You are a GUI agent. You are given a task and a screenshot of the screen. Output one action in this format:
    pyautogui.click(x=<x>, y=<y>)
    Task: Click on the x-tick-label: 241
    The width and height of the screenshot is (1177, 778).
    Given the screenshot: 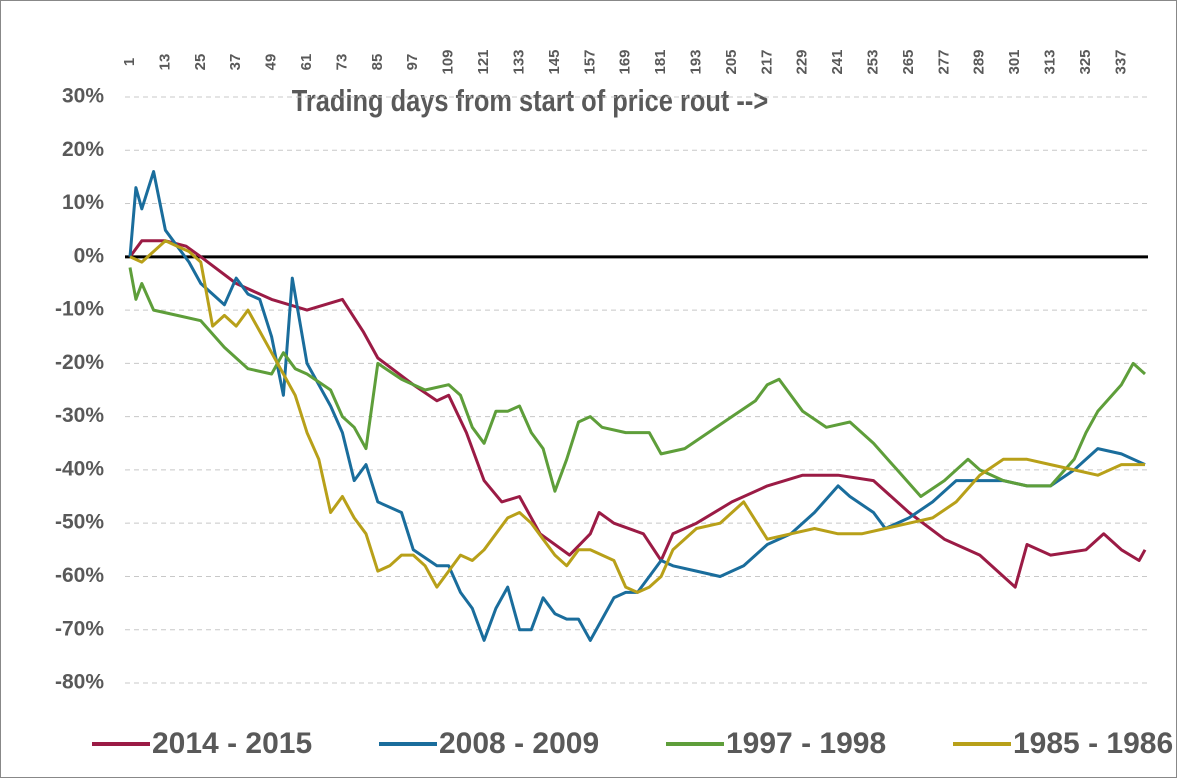 What is the action you would take?
    pyautogui.click(x=837, y=61)
    